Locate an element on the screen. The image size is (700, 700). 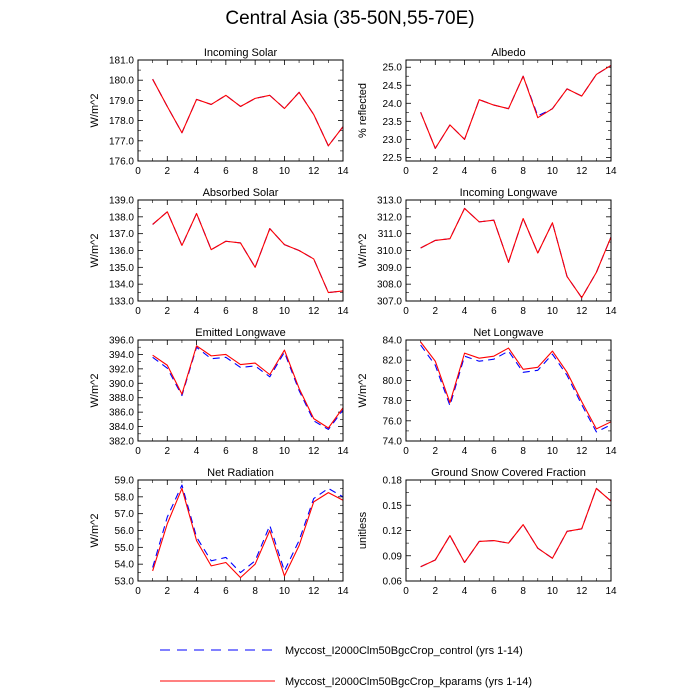
panel-1-xtick-label: 2 is located at coordinates (168, 171).